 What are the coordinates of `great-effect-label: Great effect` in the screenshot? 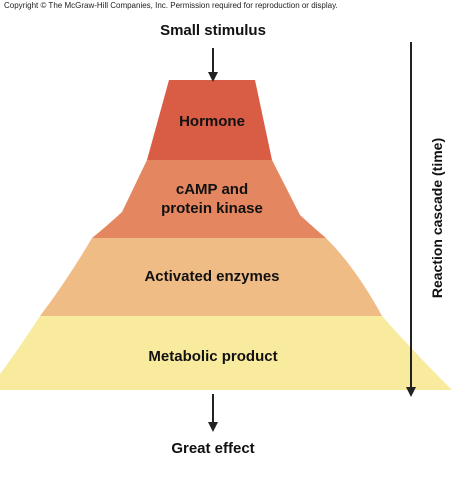 It's located at (213, 448).